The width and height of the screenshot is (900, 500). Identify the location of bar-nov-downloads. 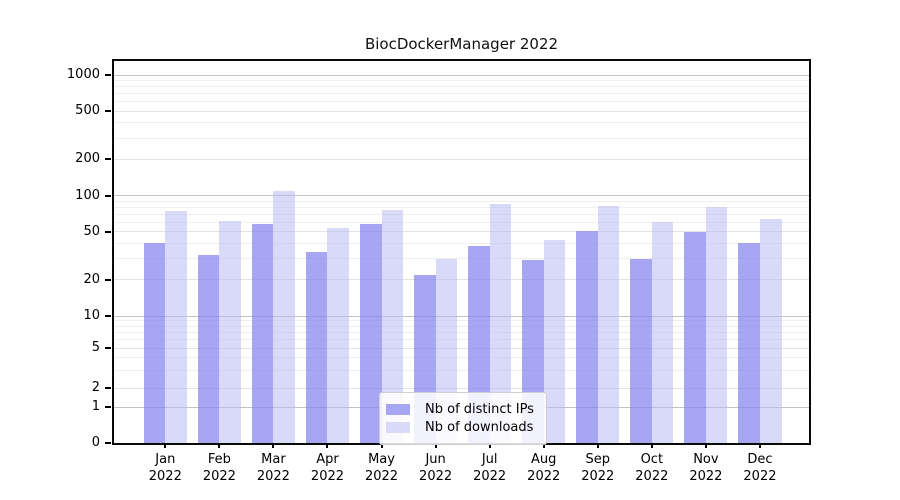
(716, 325).